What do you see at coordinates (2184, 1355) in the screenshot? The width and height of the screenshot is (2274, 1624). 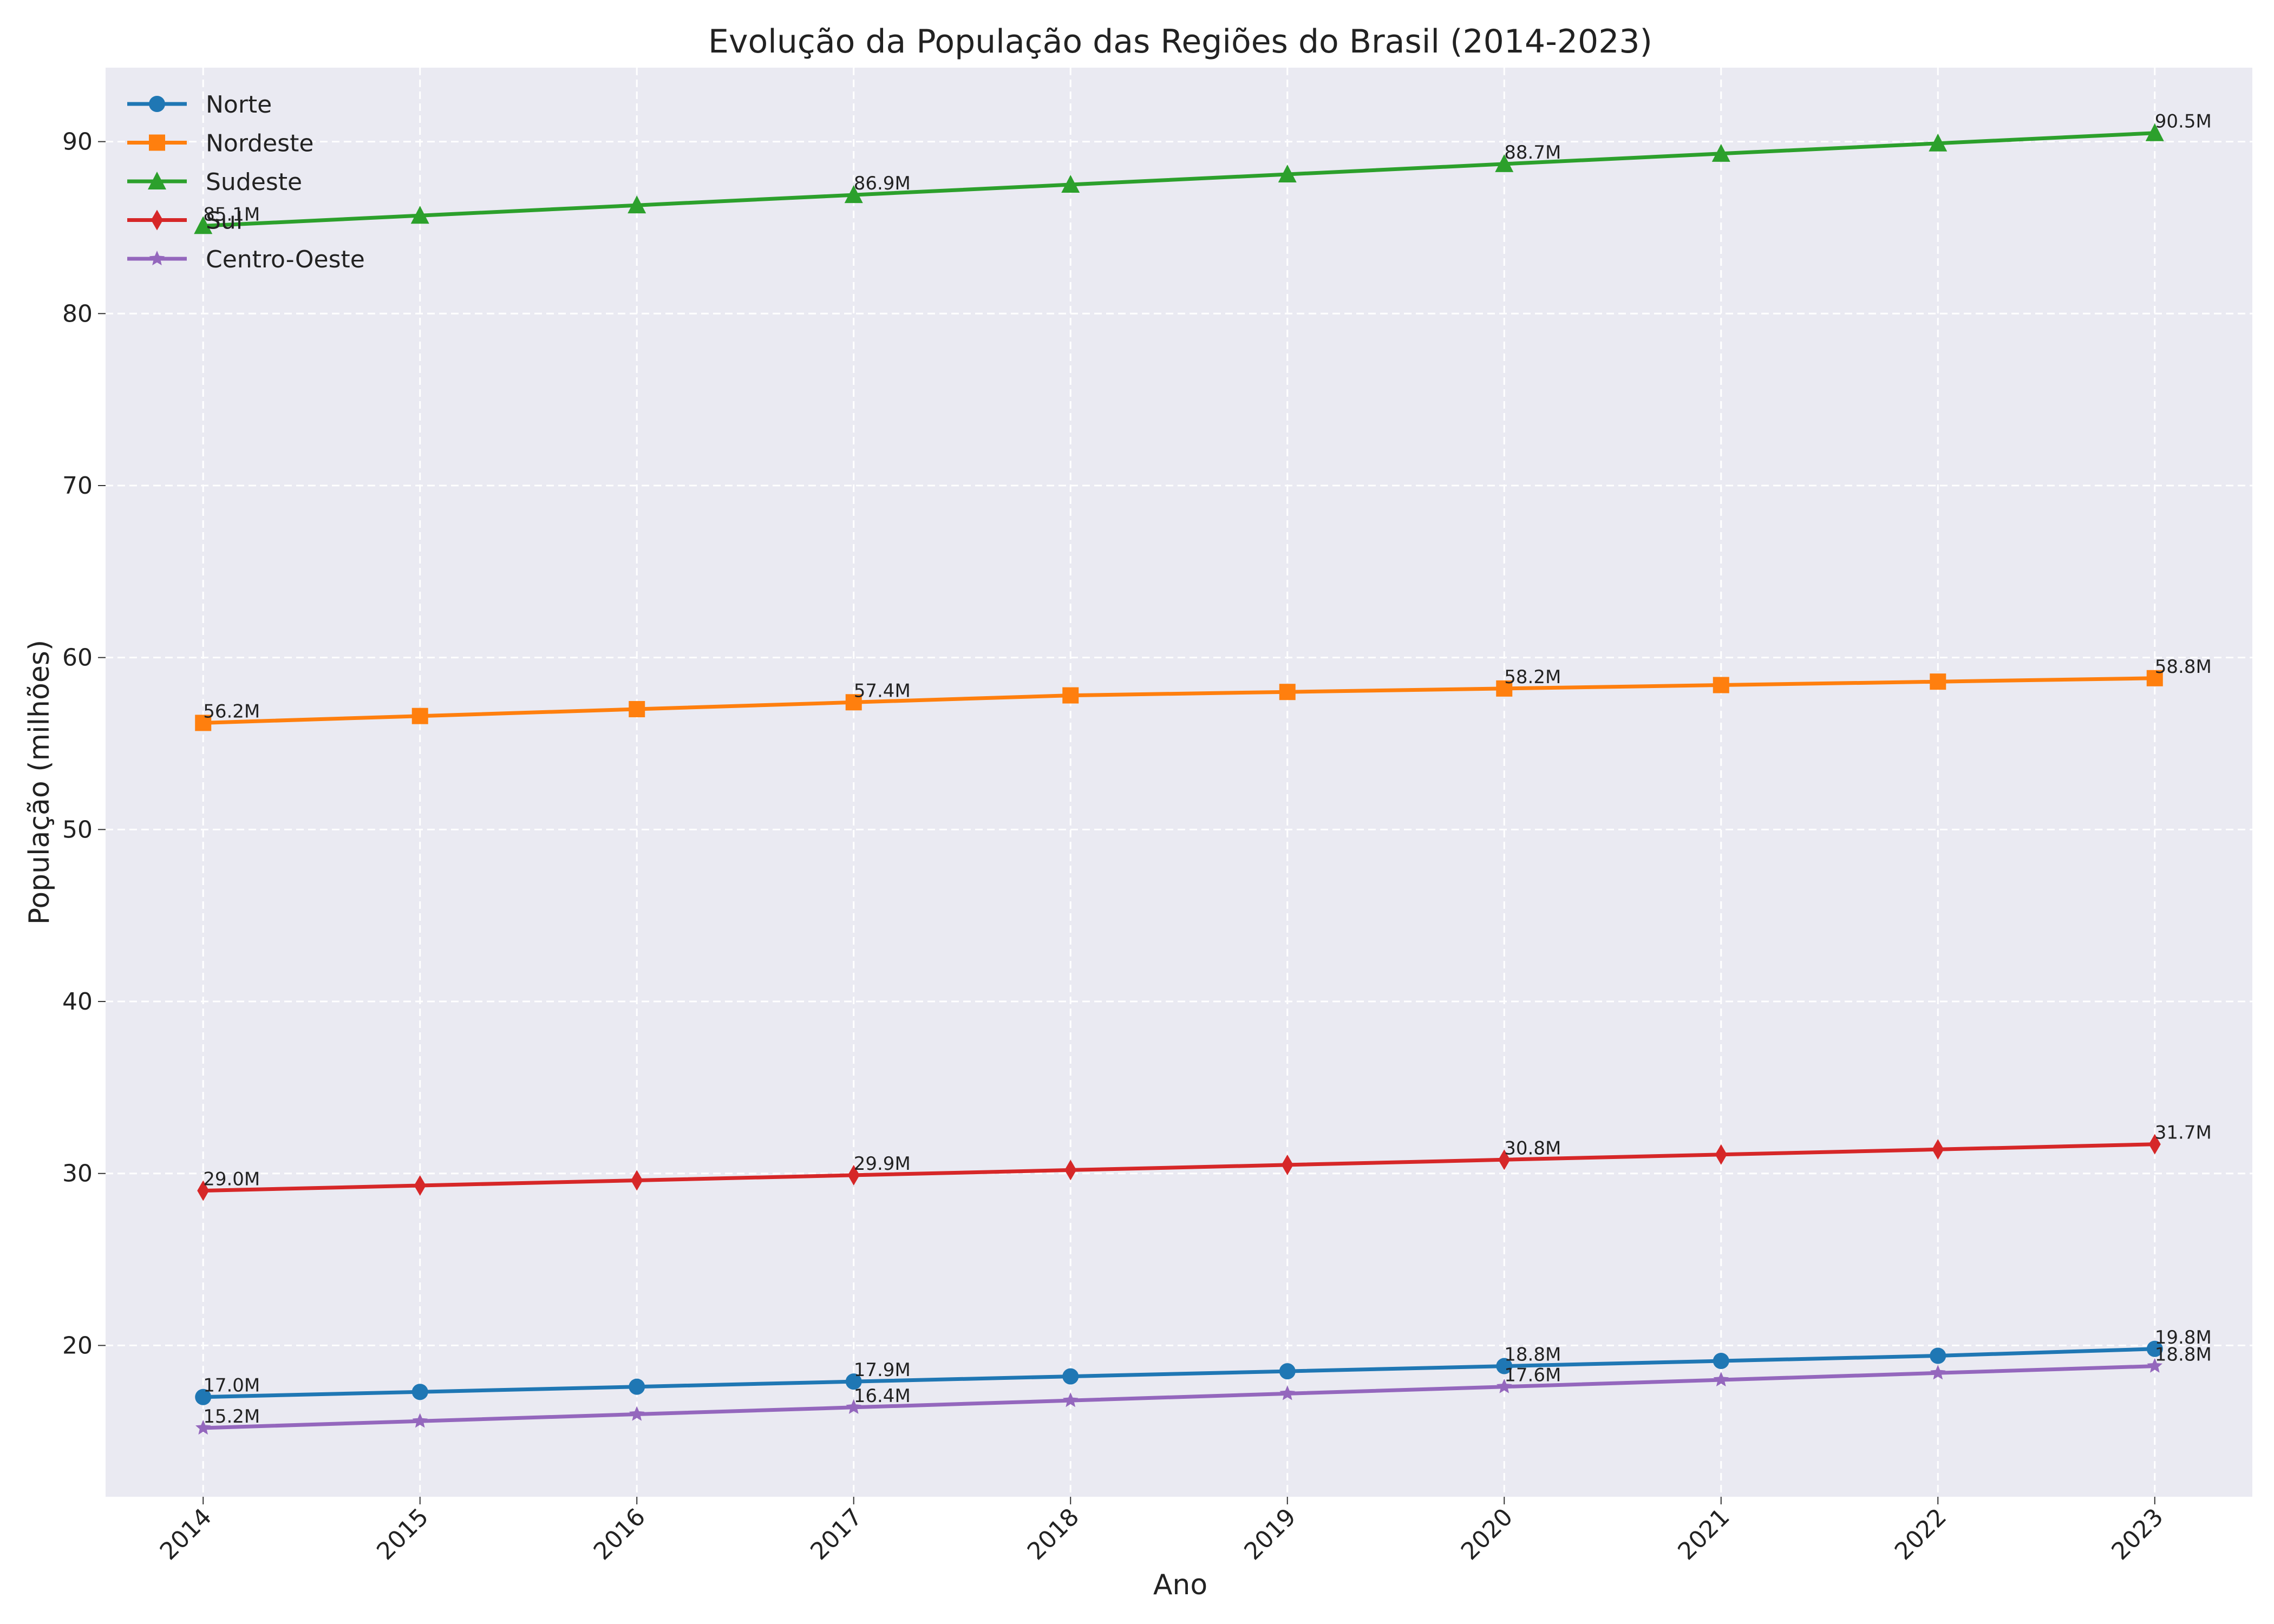 I see `data-label: 18.8M` at bounding box center [2184, 1355].